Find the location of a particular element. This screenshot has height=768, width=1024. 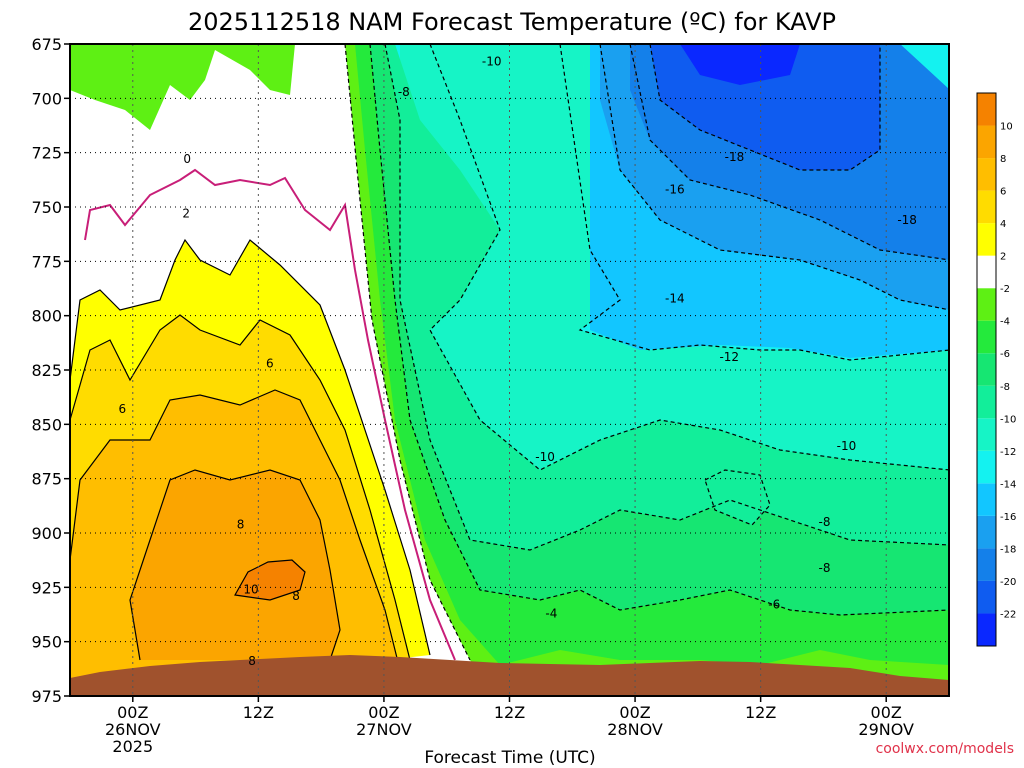

band-orange-deep is located at coordinates (235, 565).